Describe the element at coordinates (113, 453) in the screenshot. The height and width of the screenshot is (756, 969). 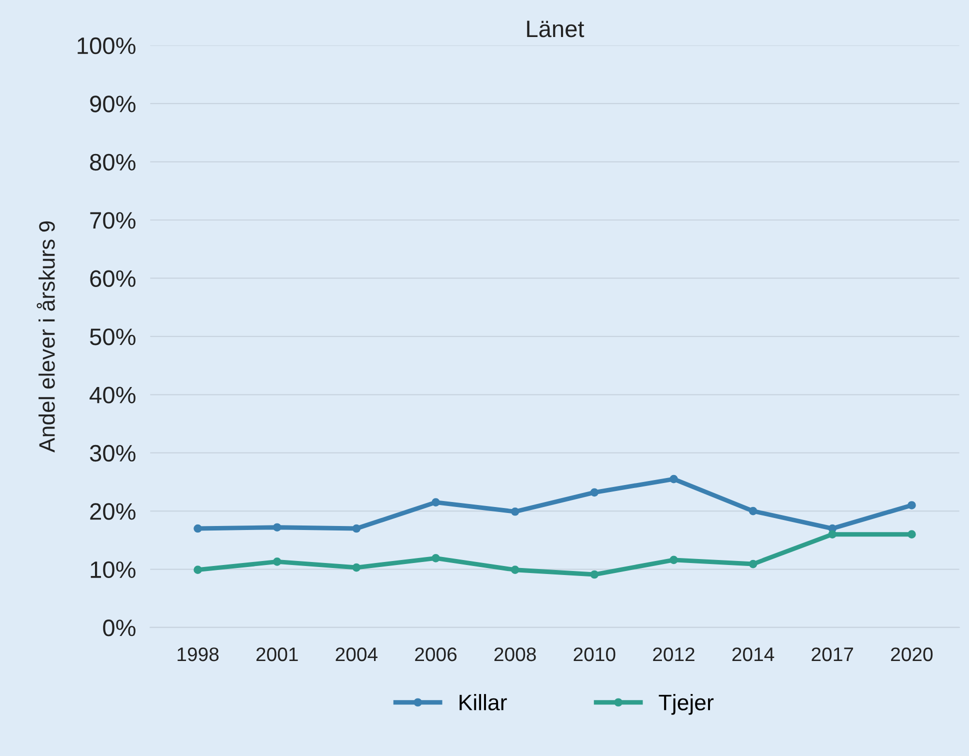
I see `y-tick-label: 30%` at that location.